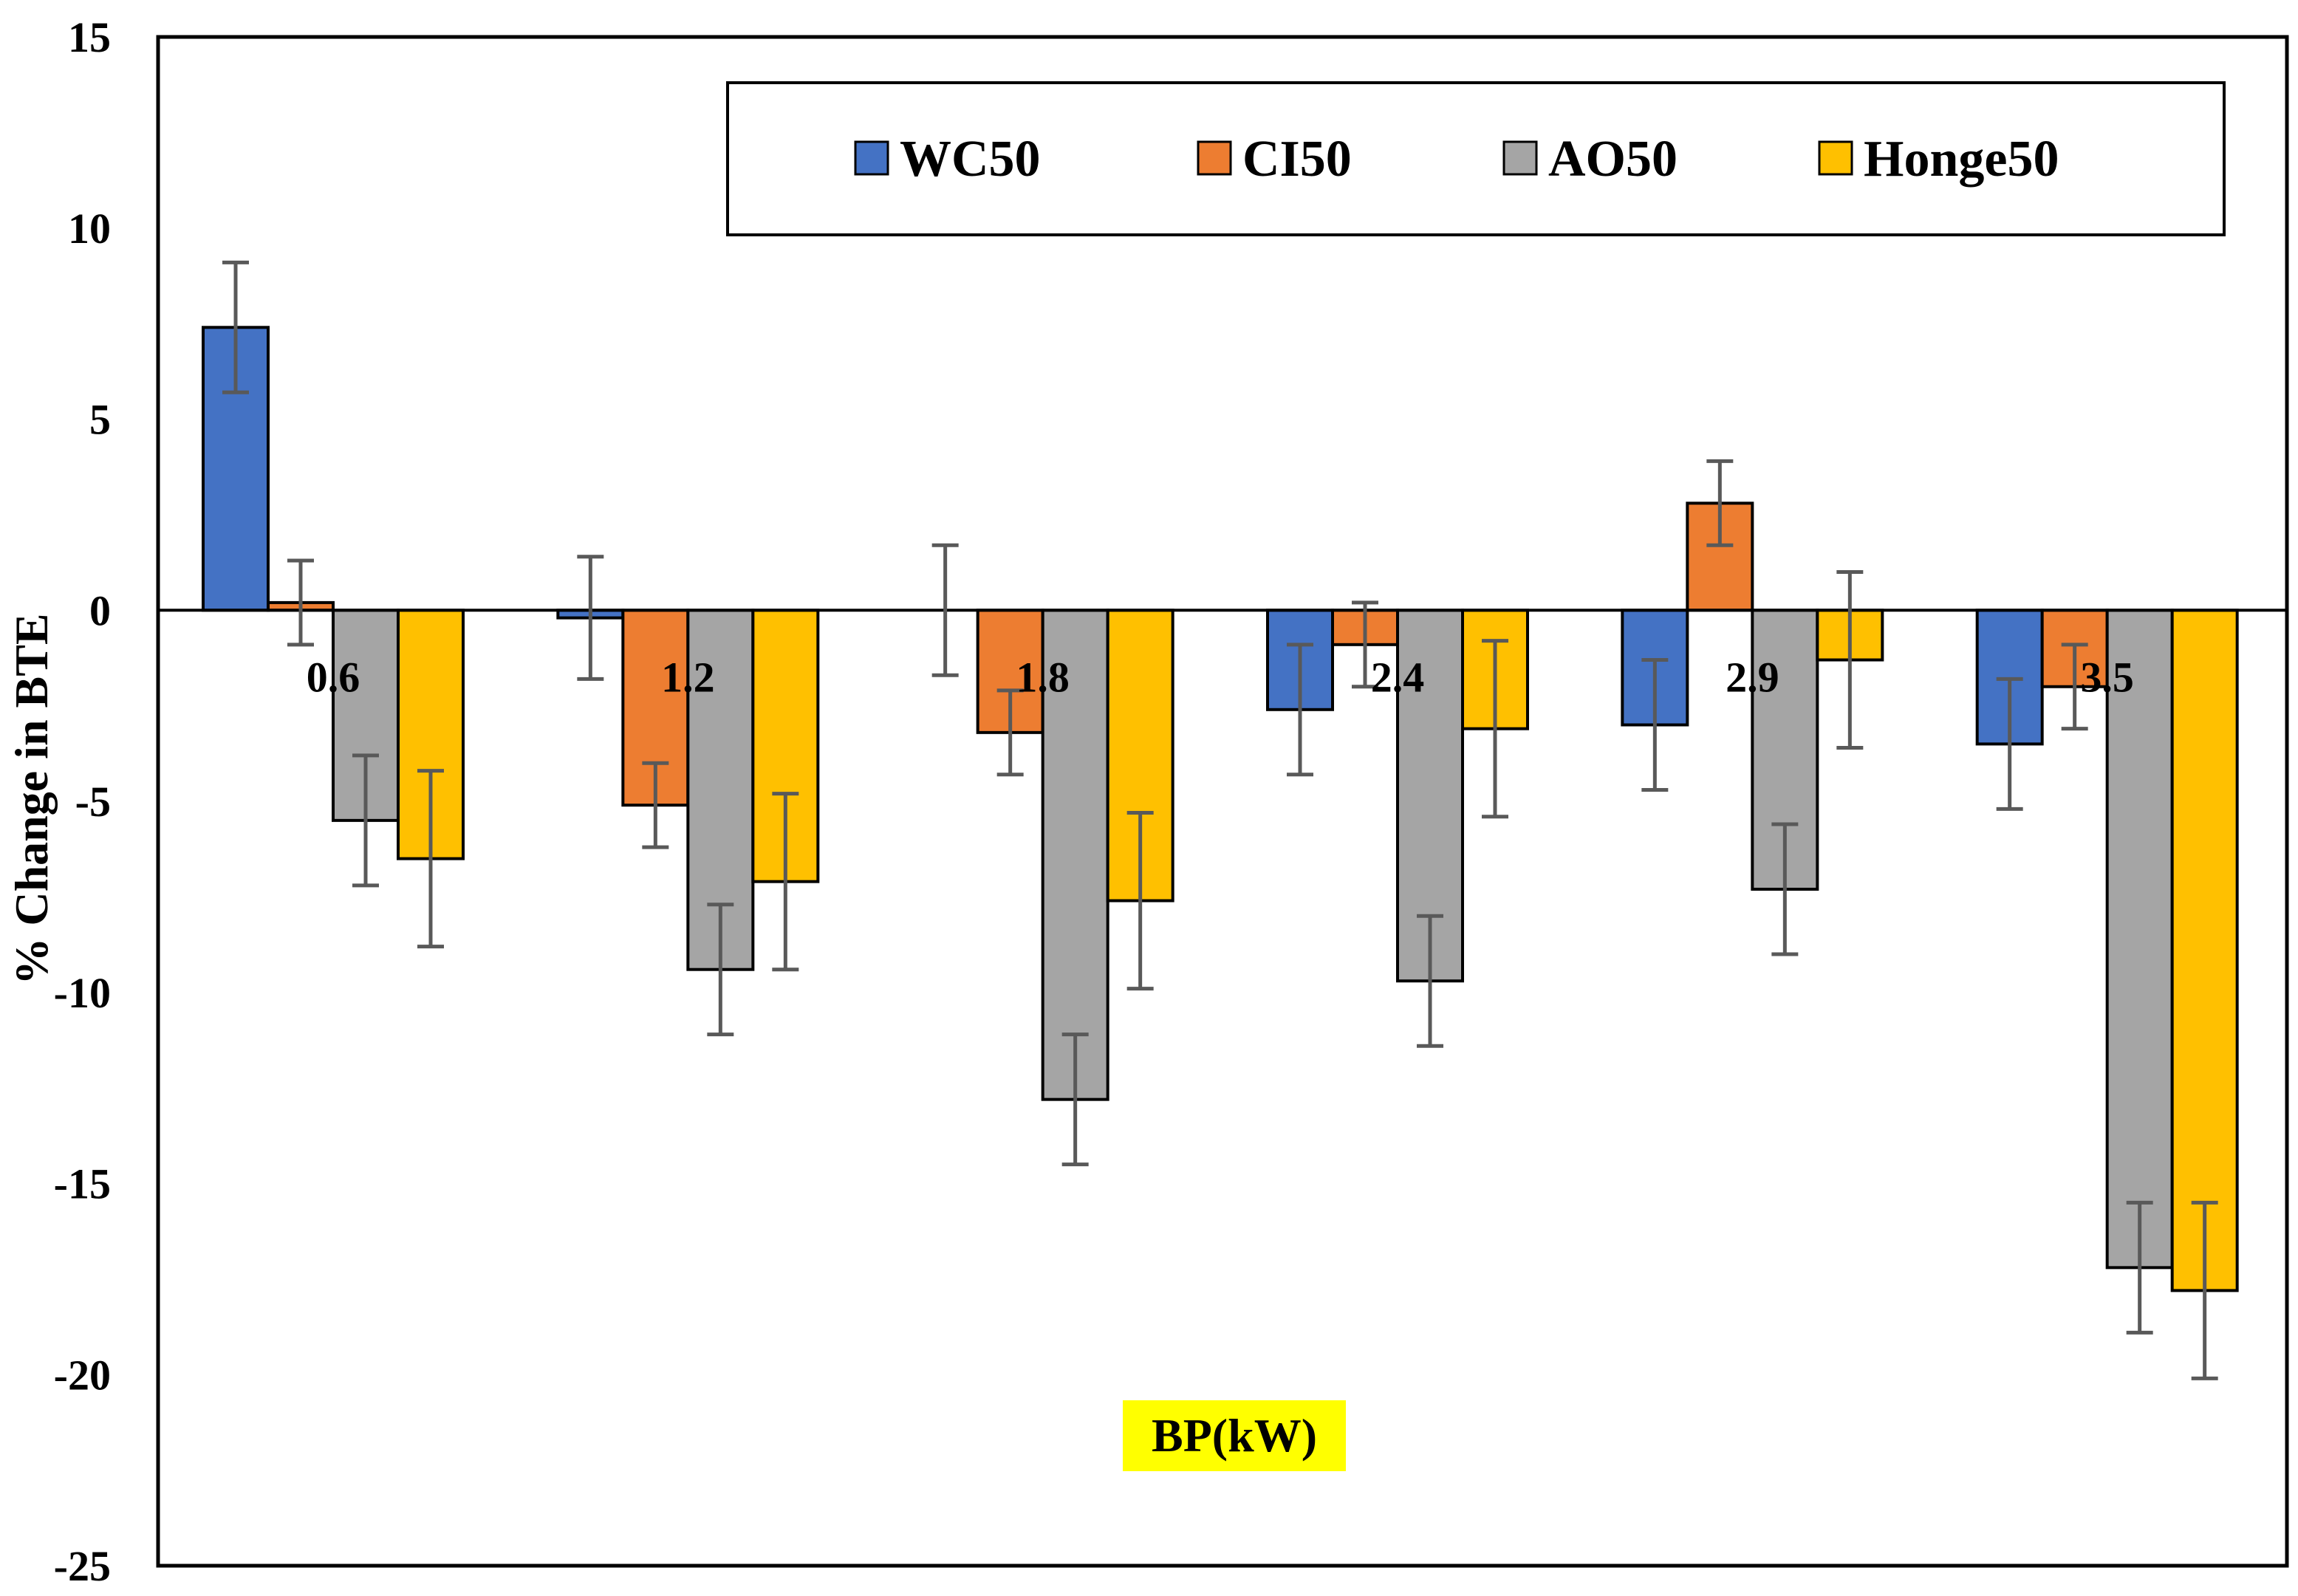 This screenshot has width=2298, height=1596. What do you see at coordinates (1613, 159) in the screenshot?
I see `legend-label: AO50` at bounding box center [1613, 159].